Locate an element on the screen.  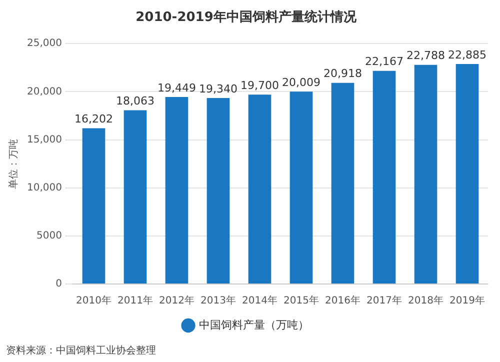
data-label: 19,449 is located at coordinates (176, 87).